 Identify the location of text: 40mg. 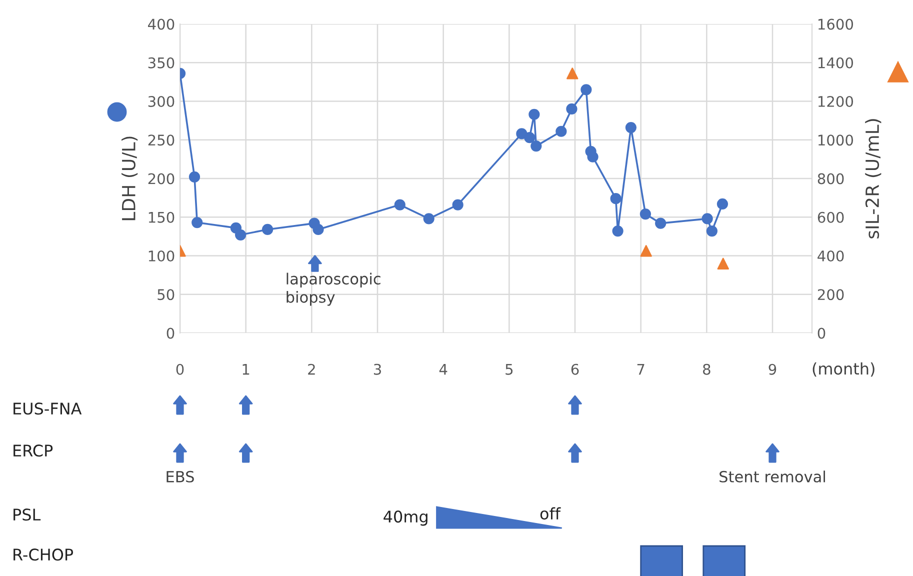
(406, 518).